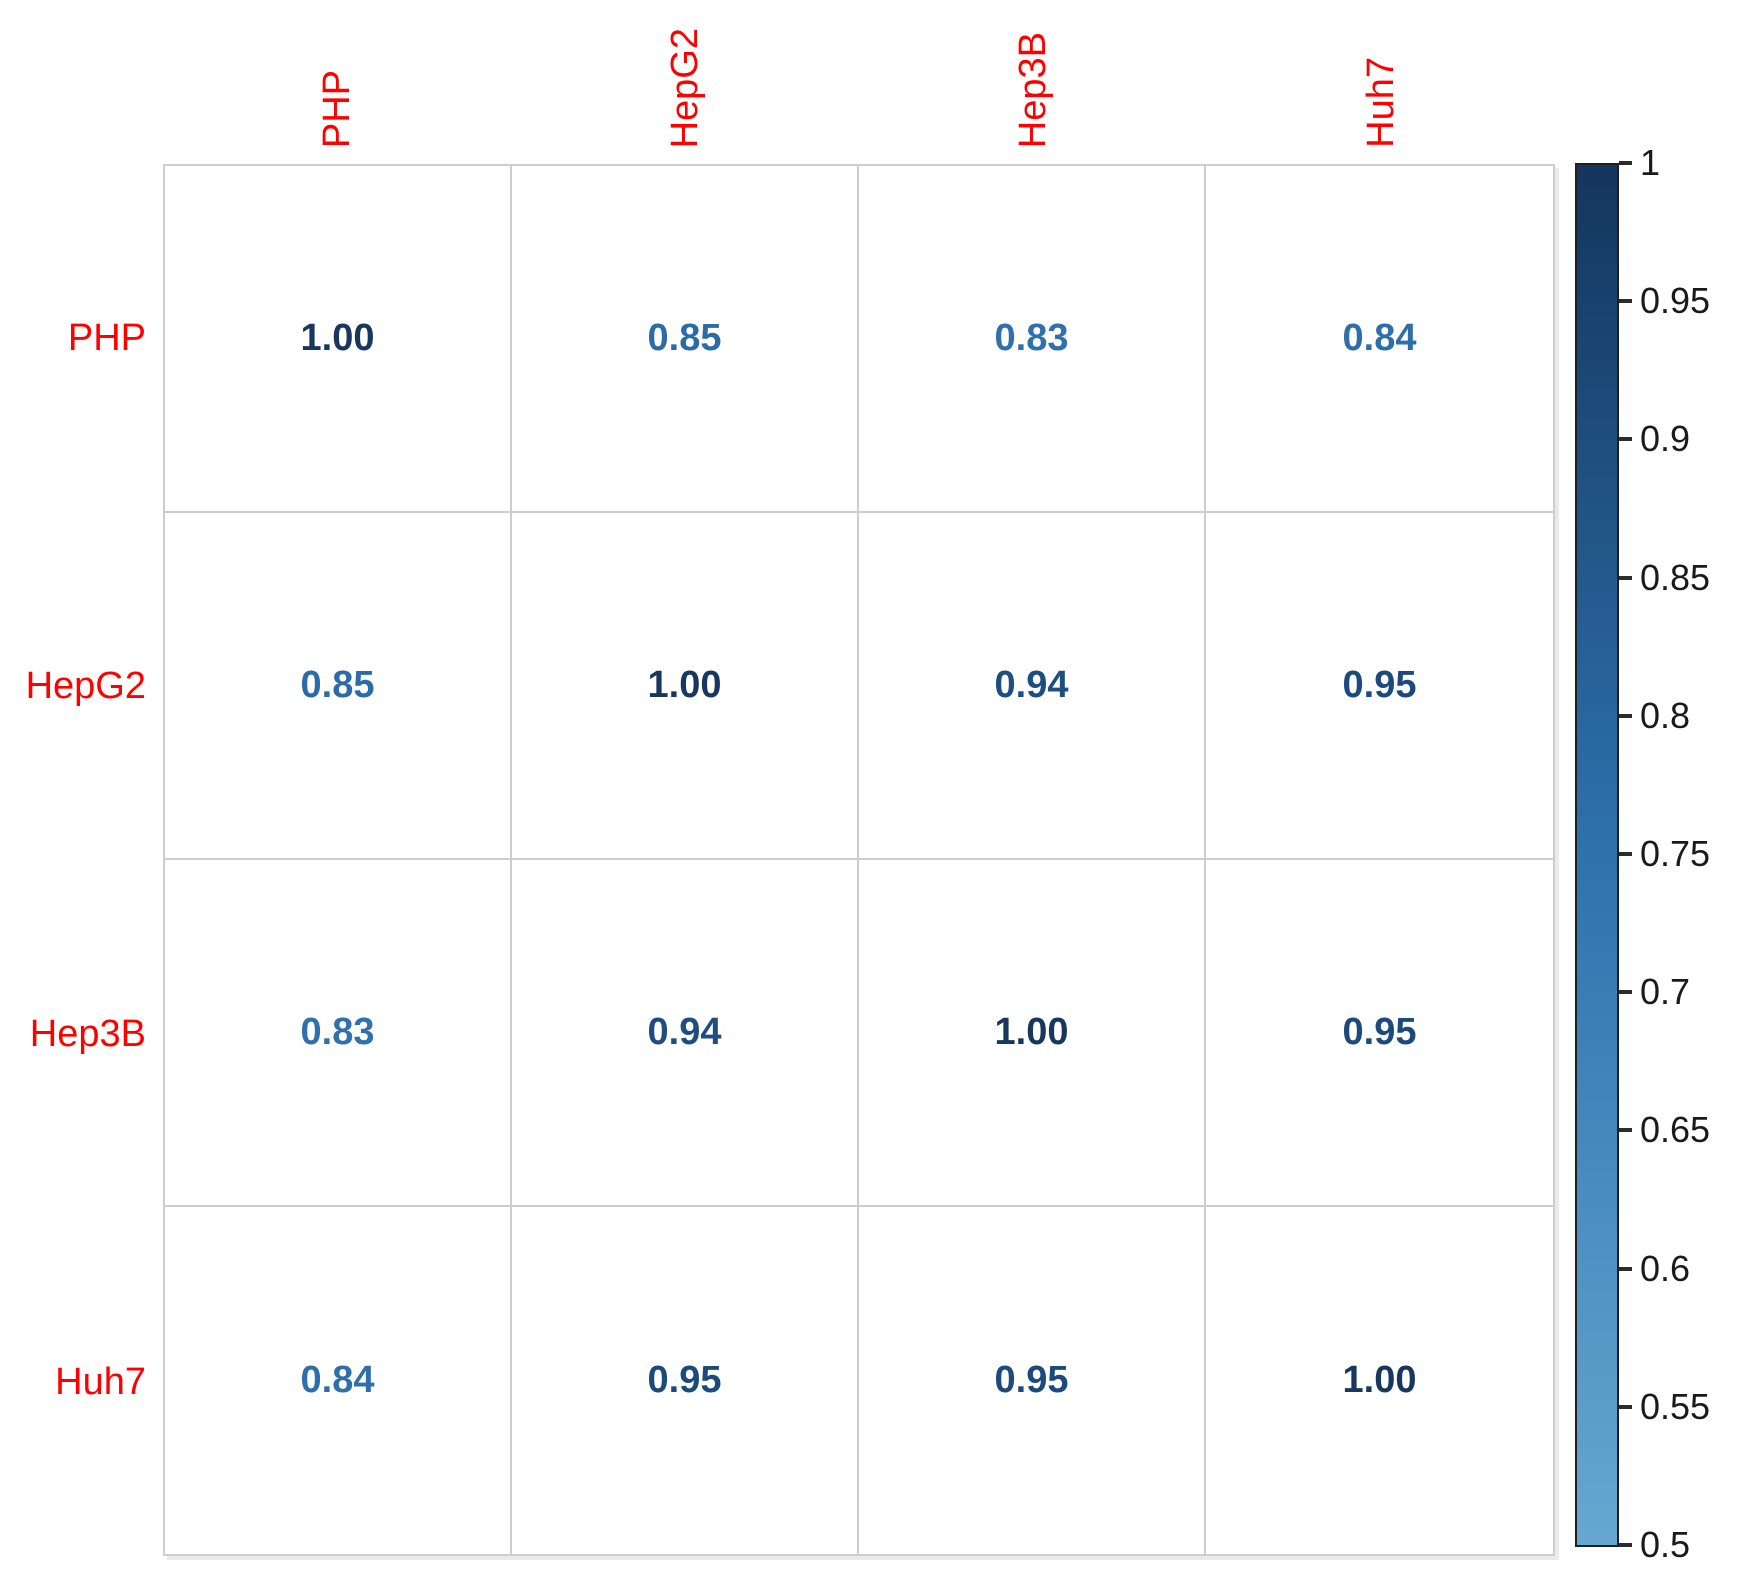 This screenshot has width=1750, height=1593. I want to click on colorbar-tick-label-0.9: 0.9, so click(1665, 439).